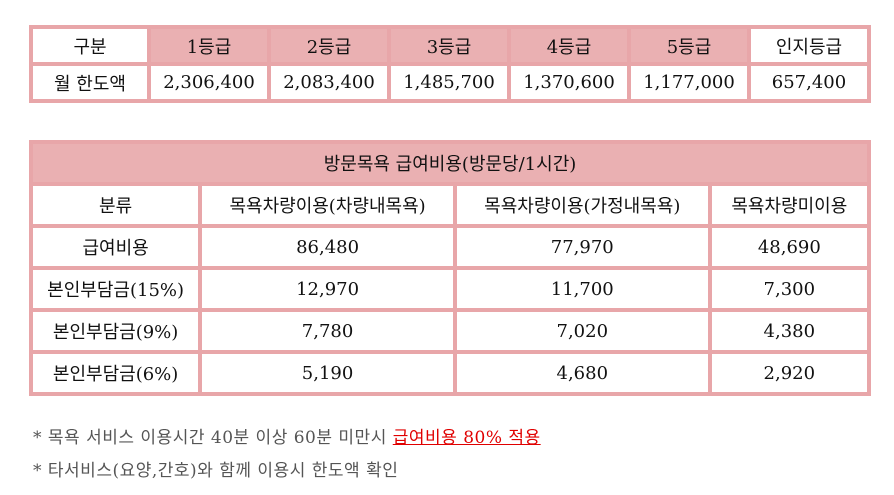 The height and width of the screenshot is (495, 894). I want to click on table-row: 본인부담금(15%) 12,970 11,700 7,300, so click(450, 289).